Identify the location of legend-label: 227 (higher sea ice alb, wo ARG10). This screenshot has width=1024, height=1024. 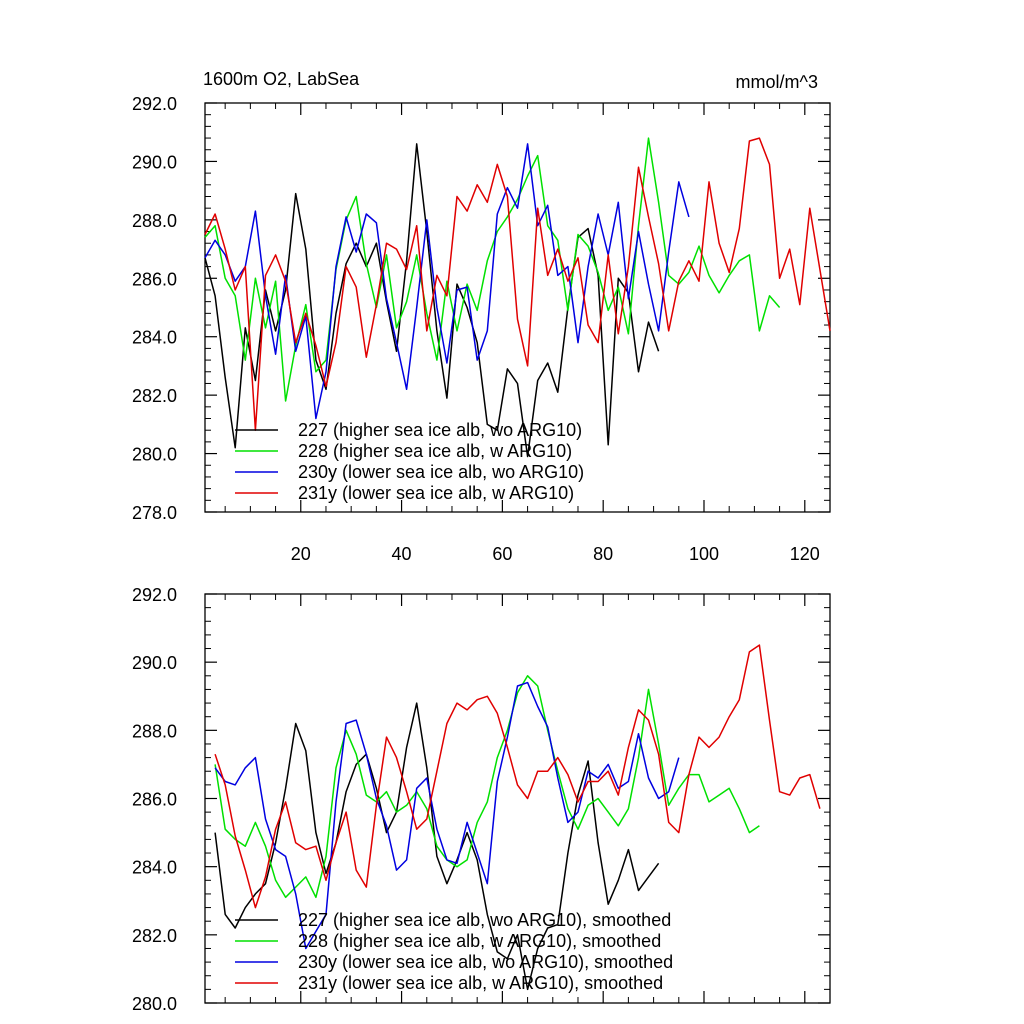
(440, 430).